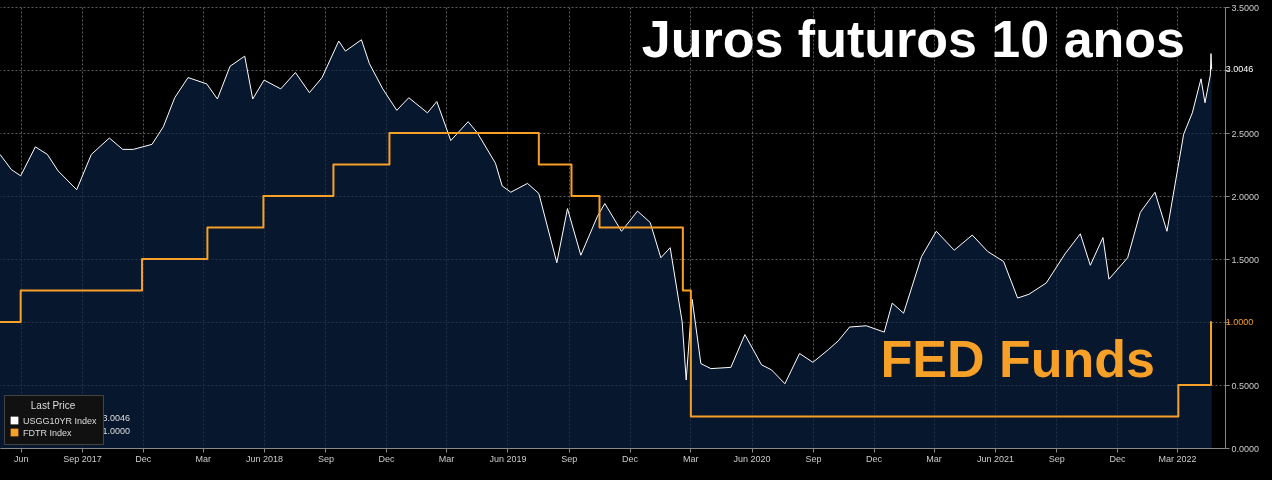  What do you see at coordinates (53, 405) in the screenshot?
I see `legend-title: Last Price` at bounding box center [53, 405].